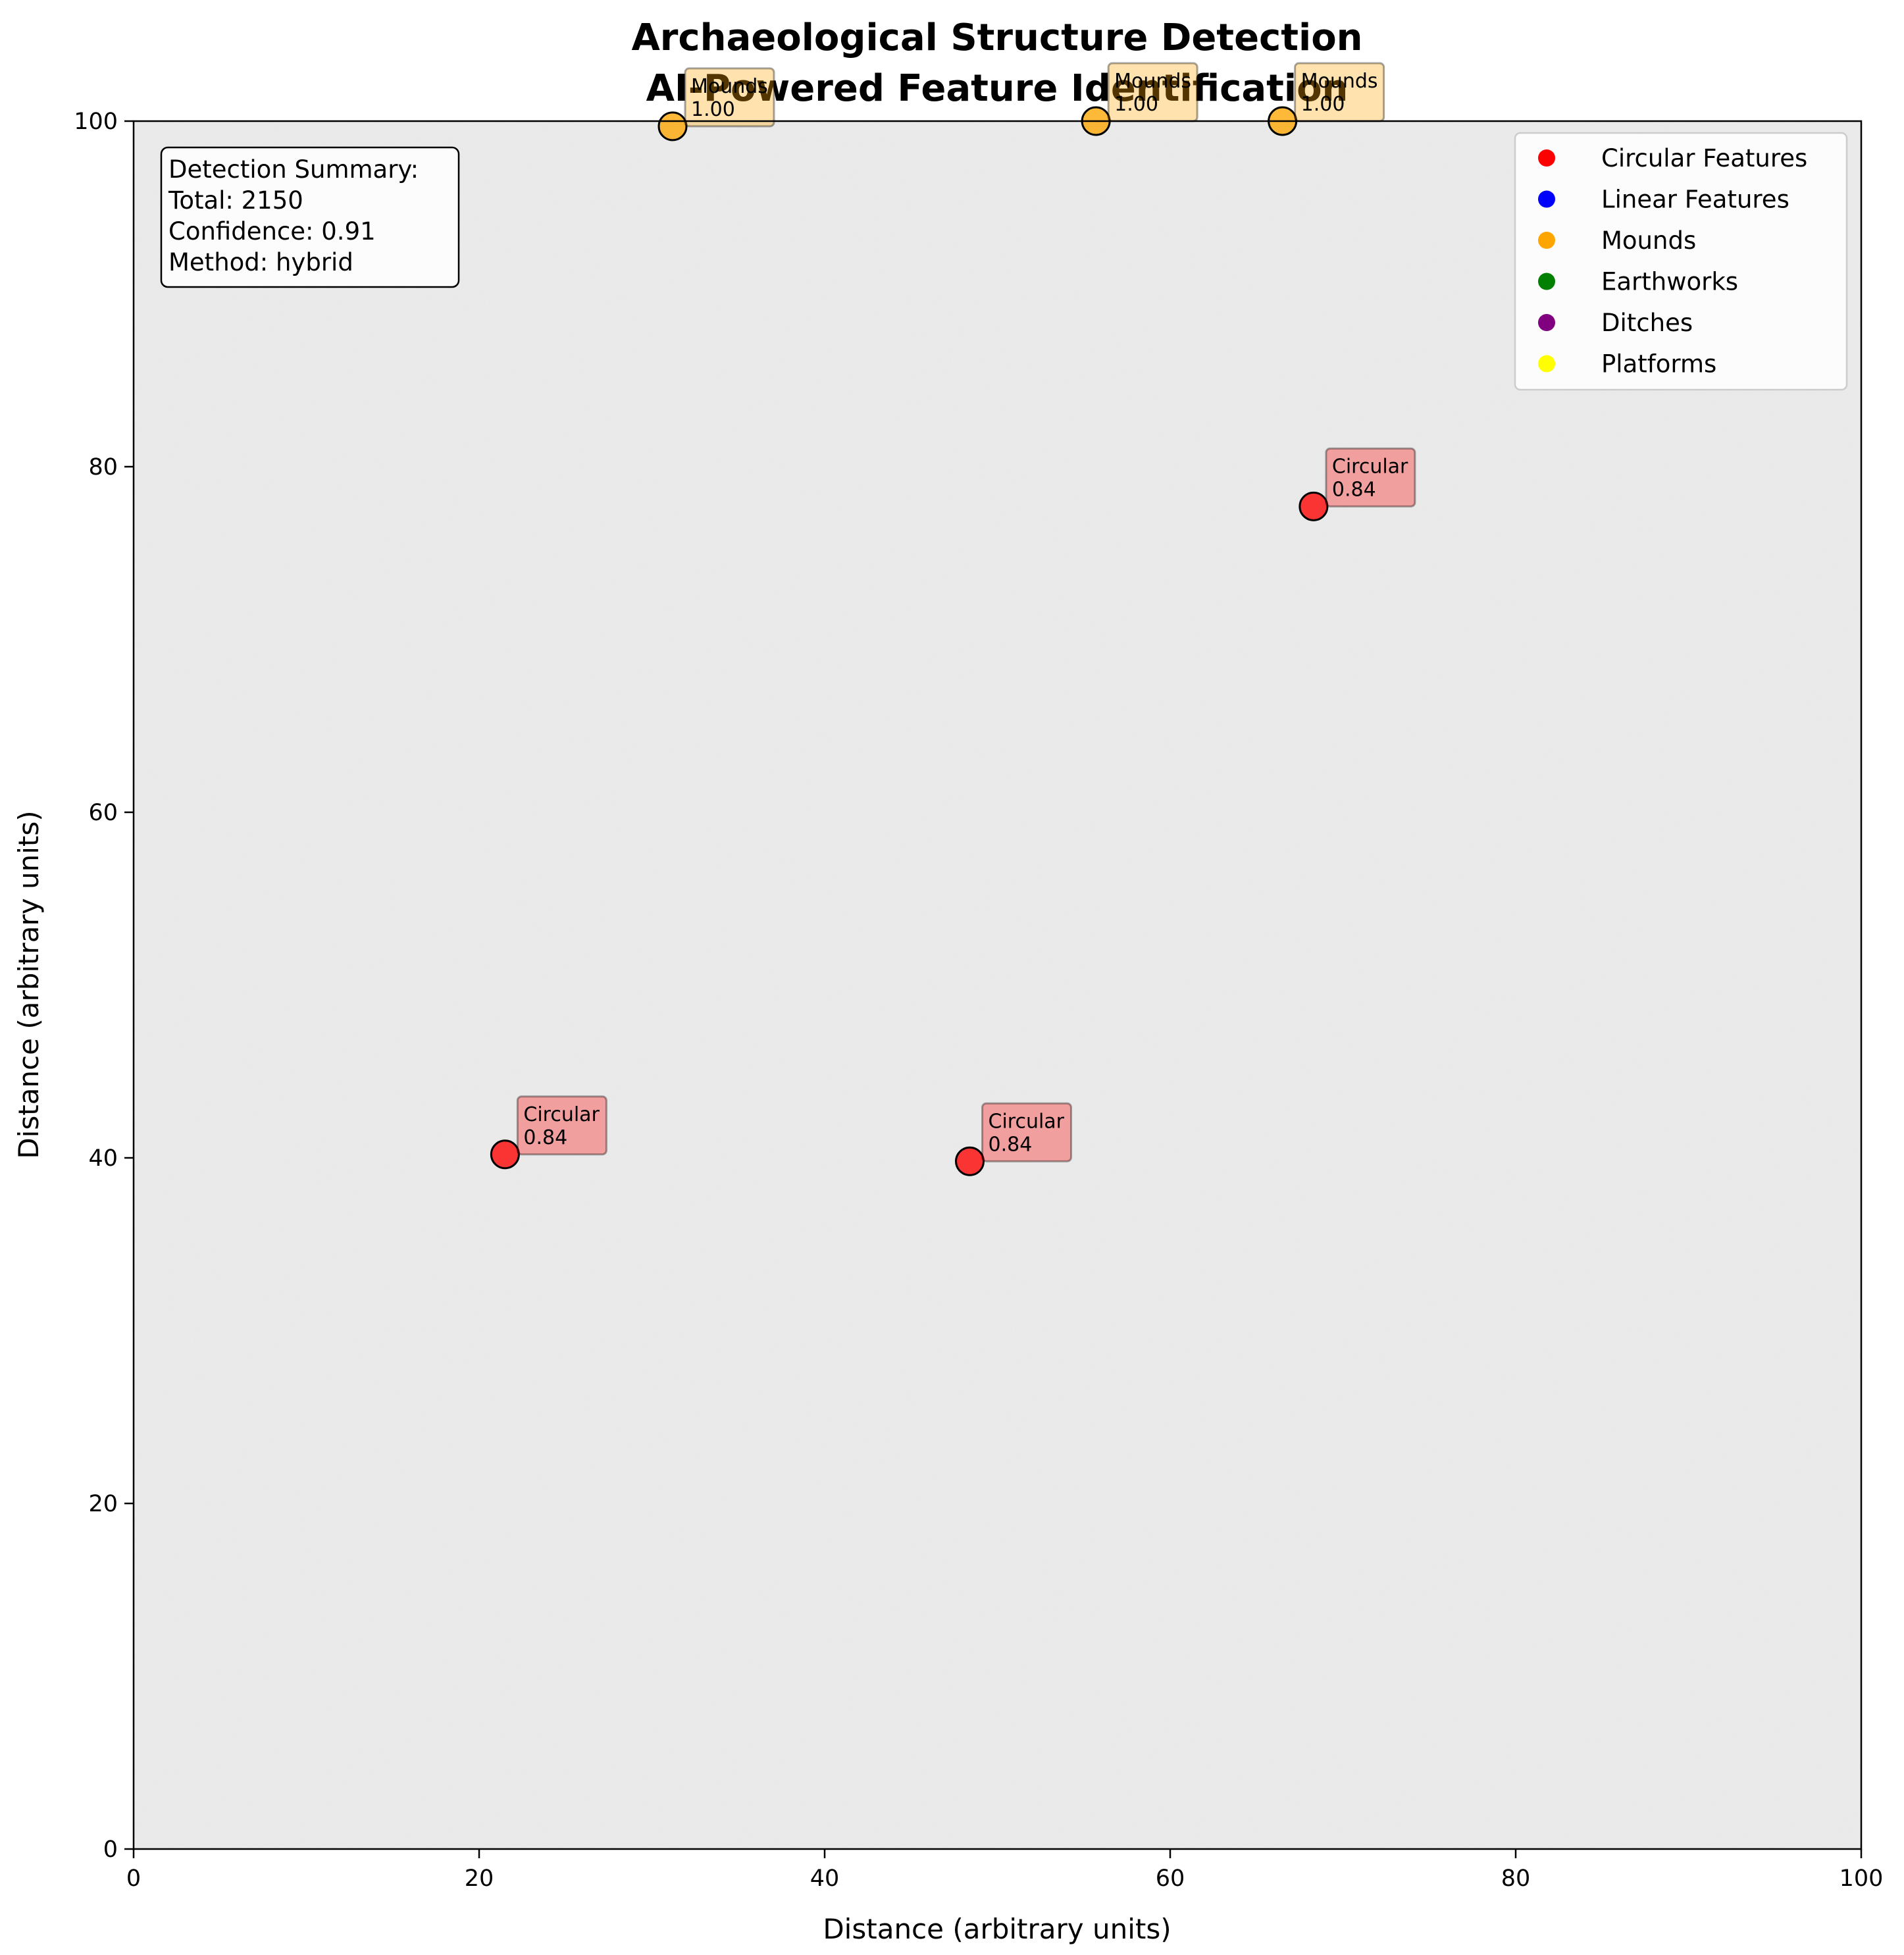  I want to click on summary-heading: Detection Summary:, so click(293, 169).